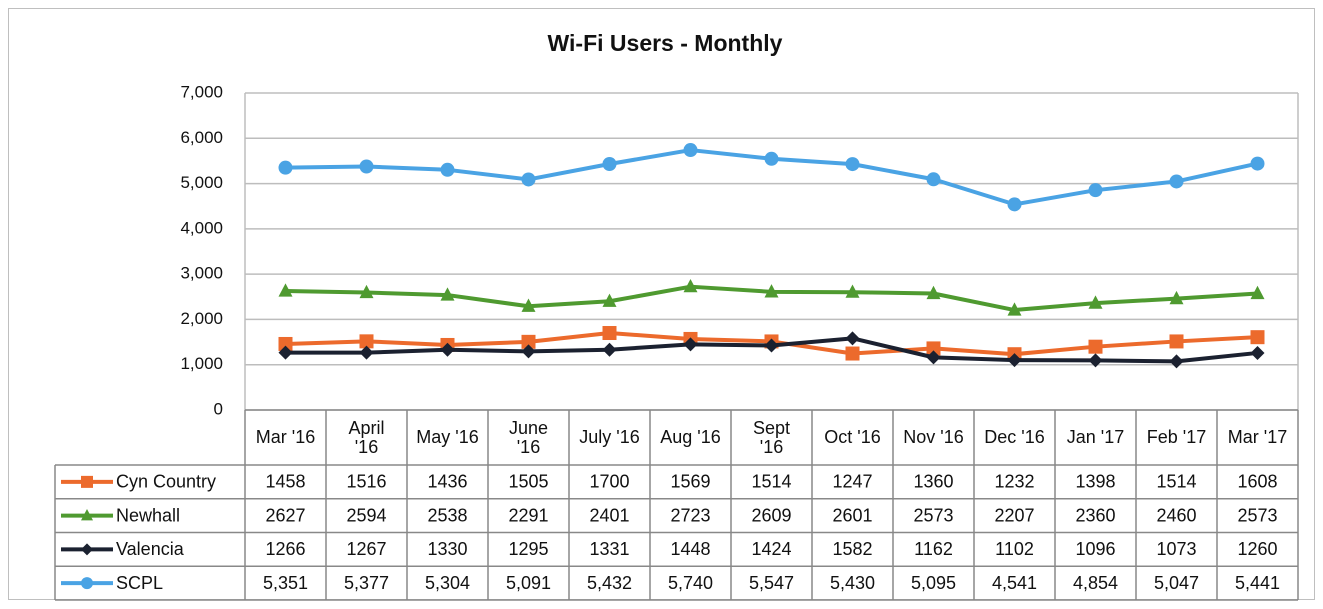 The width and height of the screenshot is (1323, 609). What do you see at coordinates (218, 408) in the screenshot?
I see `y-tick-label: 0` at bounding box center [218, 408].